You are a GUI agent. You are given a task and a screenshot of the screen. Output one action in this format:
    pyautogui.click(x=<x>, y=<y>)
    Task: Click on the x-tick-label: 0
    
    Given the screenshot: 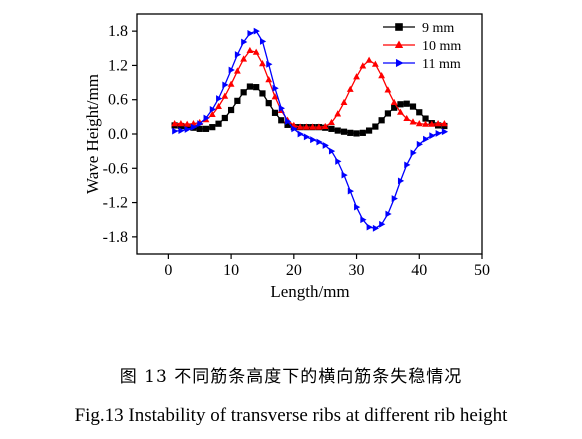 What is the action you would take?
    pyautogui.click(x=168, y=270)
    